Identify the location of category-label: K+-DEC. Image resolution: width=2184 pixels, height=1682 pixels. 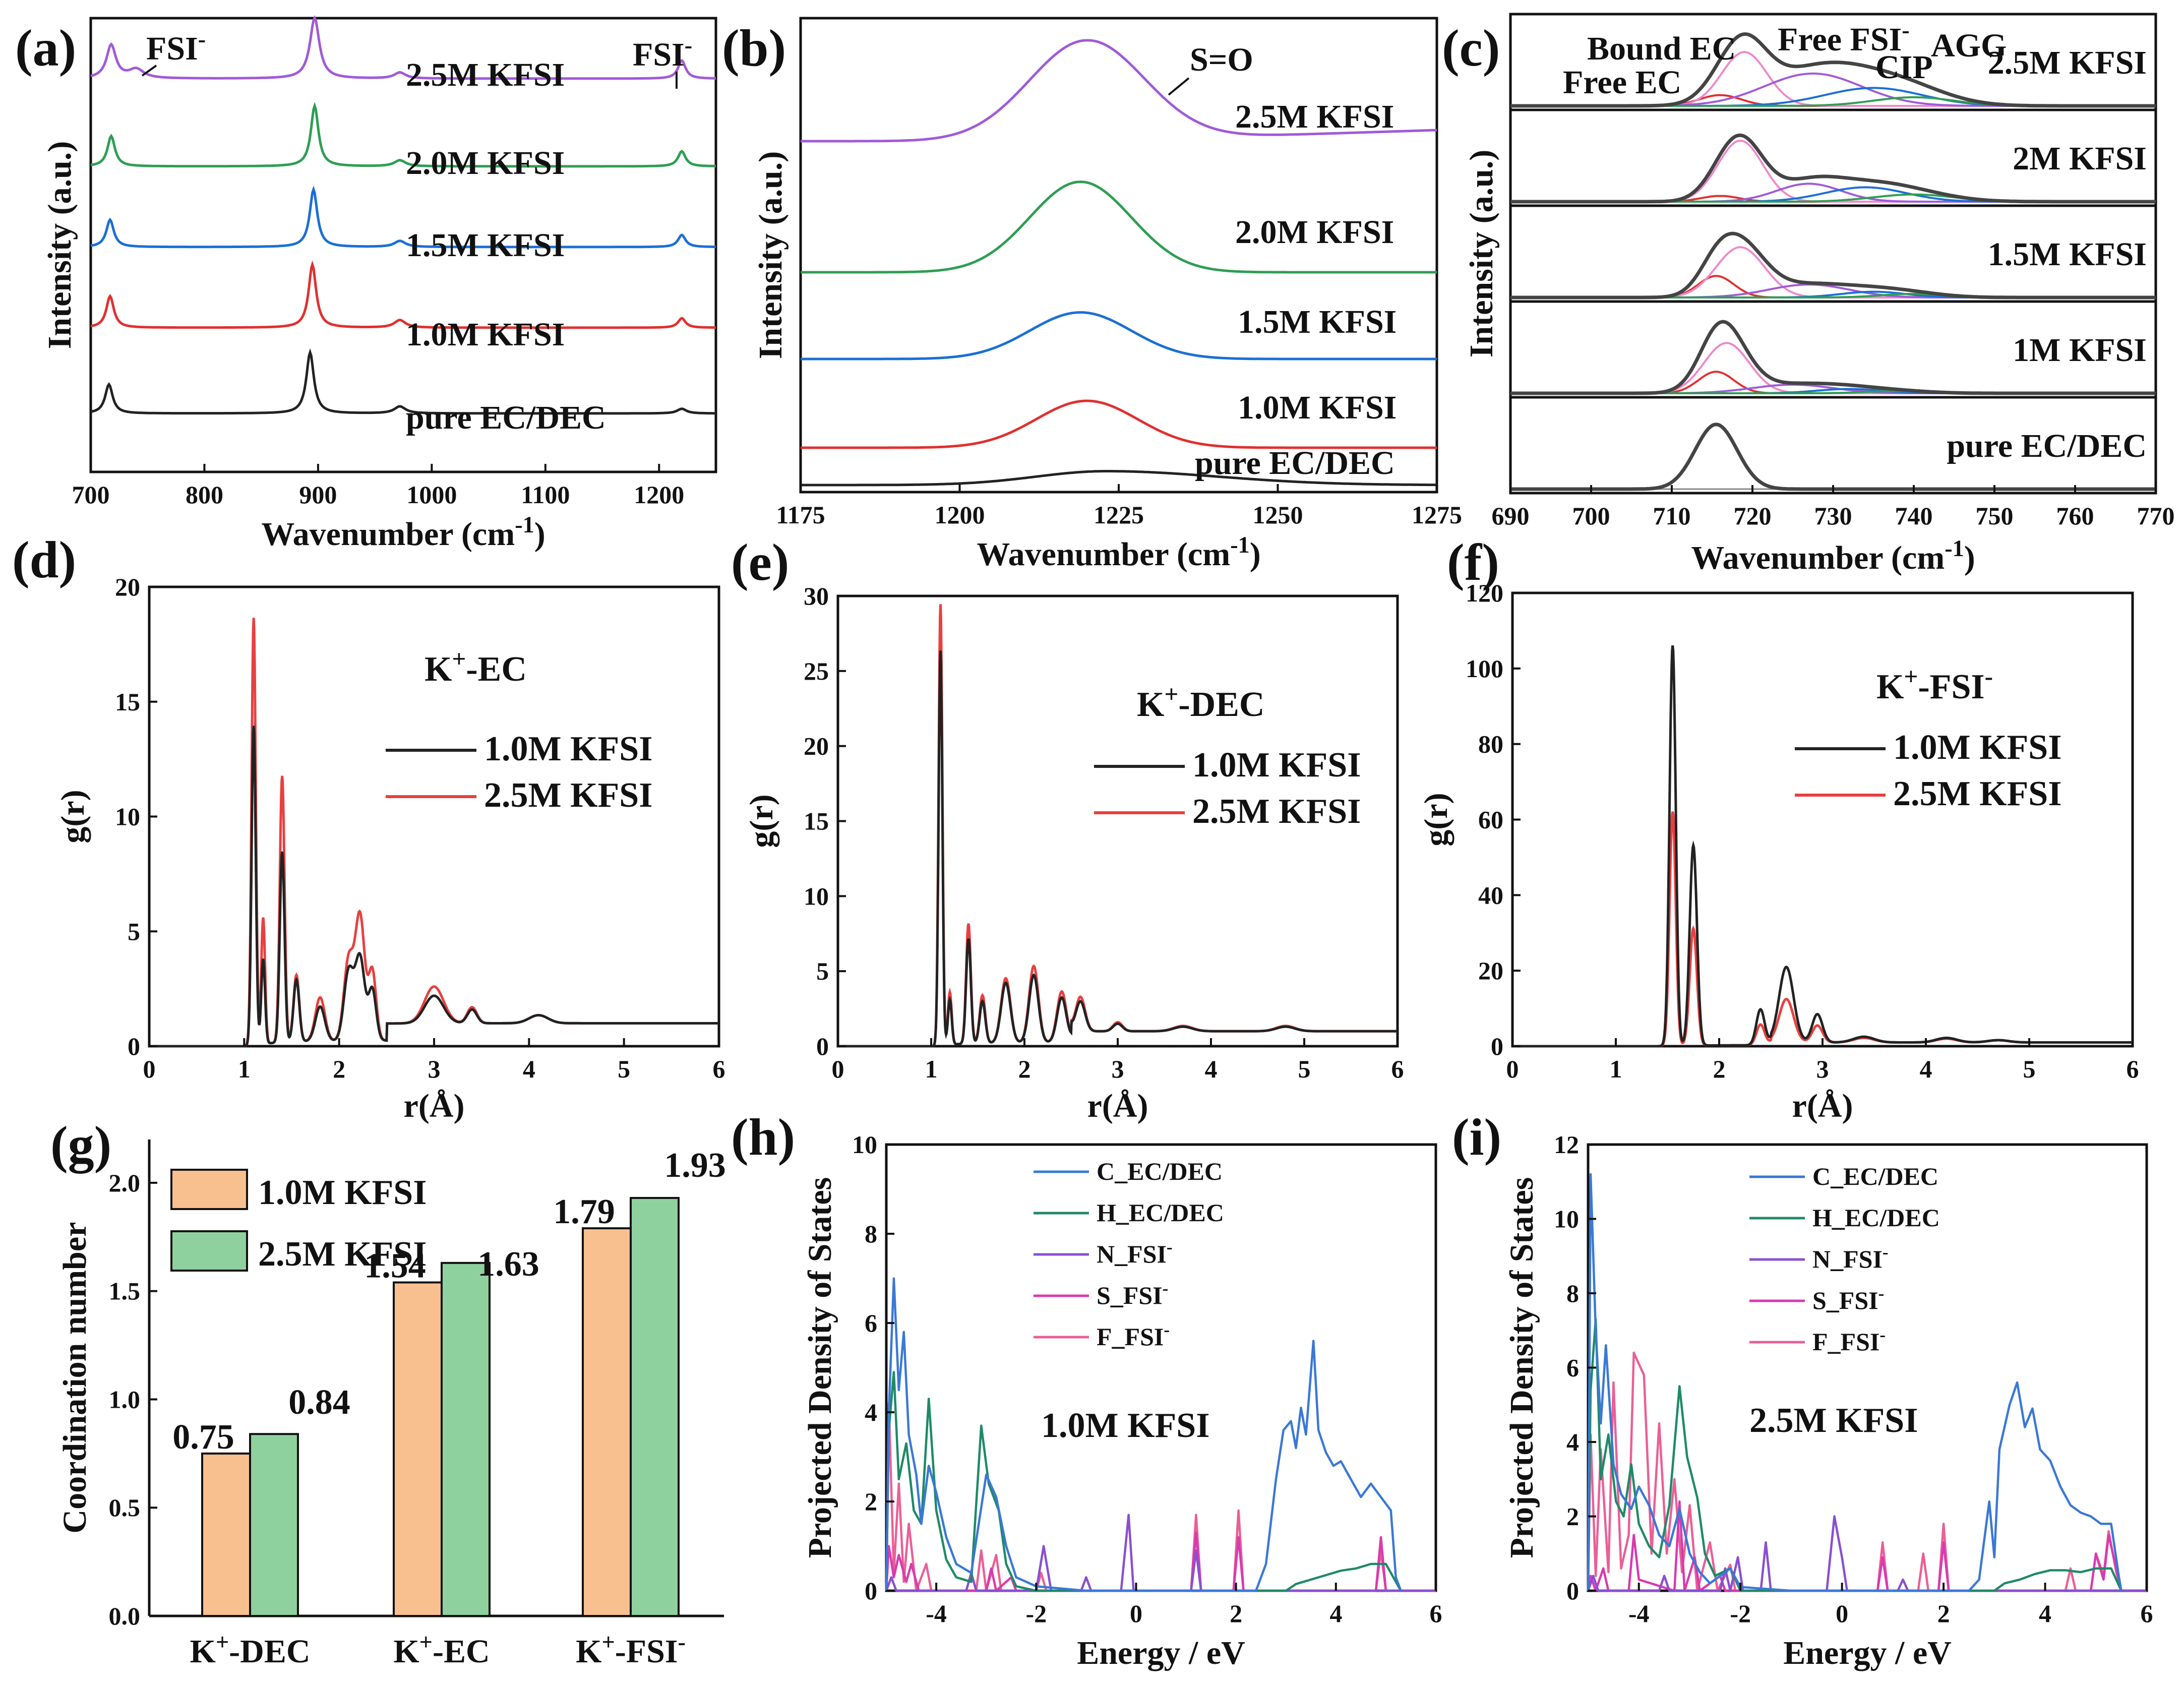
(250, 1649).